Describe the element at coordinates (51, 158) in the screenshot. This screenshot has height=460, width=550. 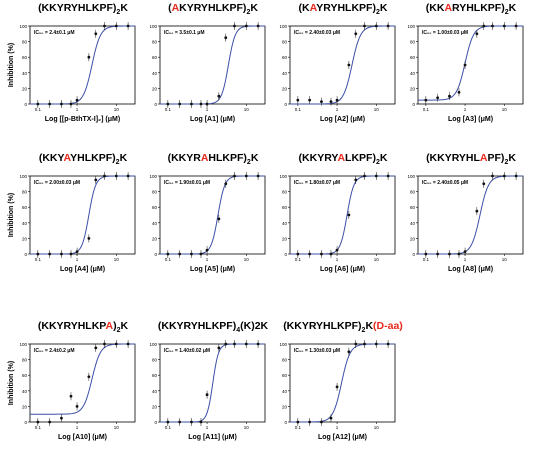
I see `chart-title-part: (KKY` at that location.